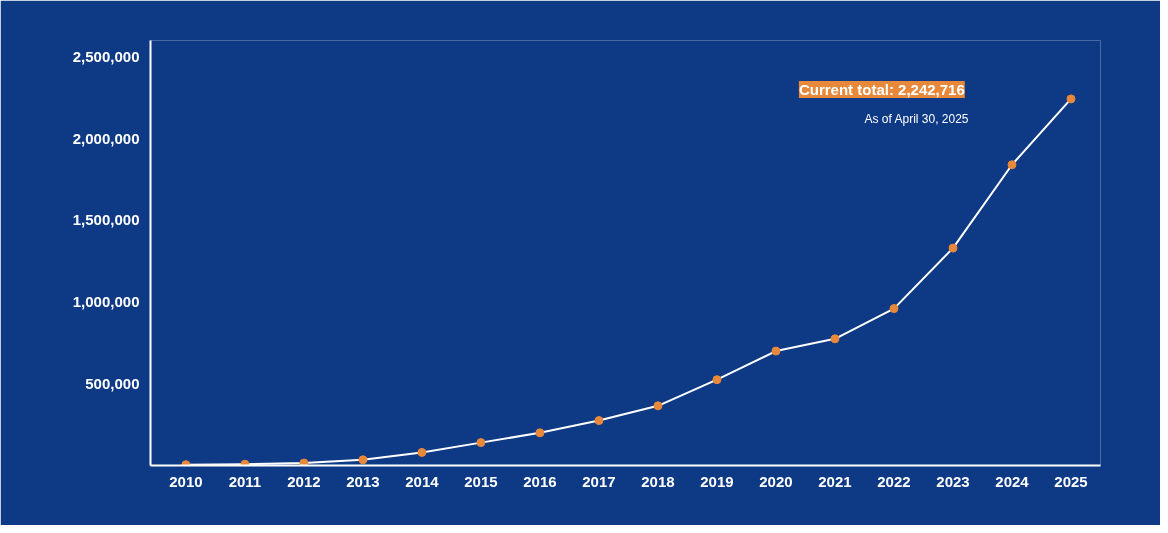 The image size is (1168, 533). What do you see at coordinates (186, 481) in the screenshot?
I see `x-tick-label: 2010` at bounding box center [186, 481].